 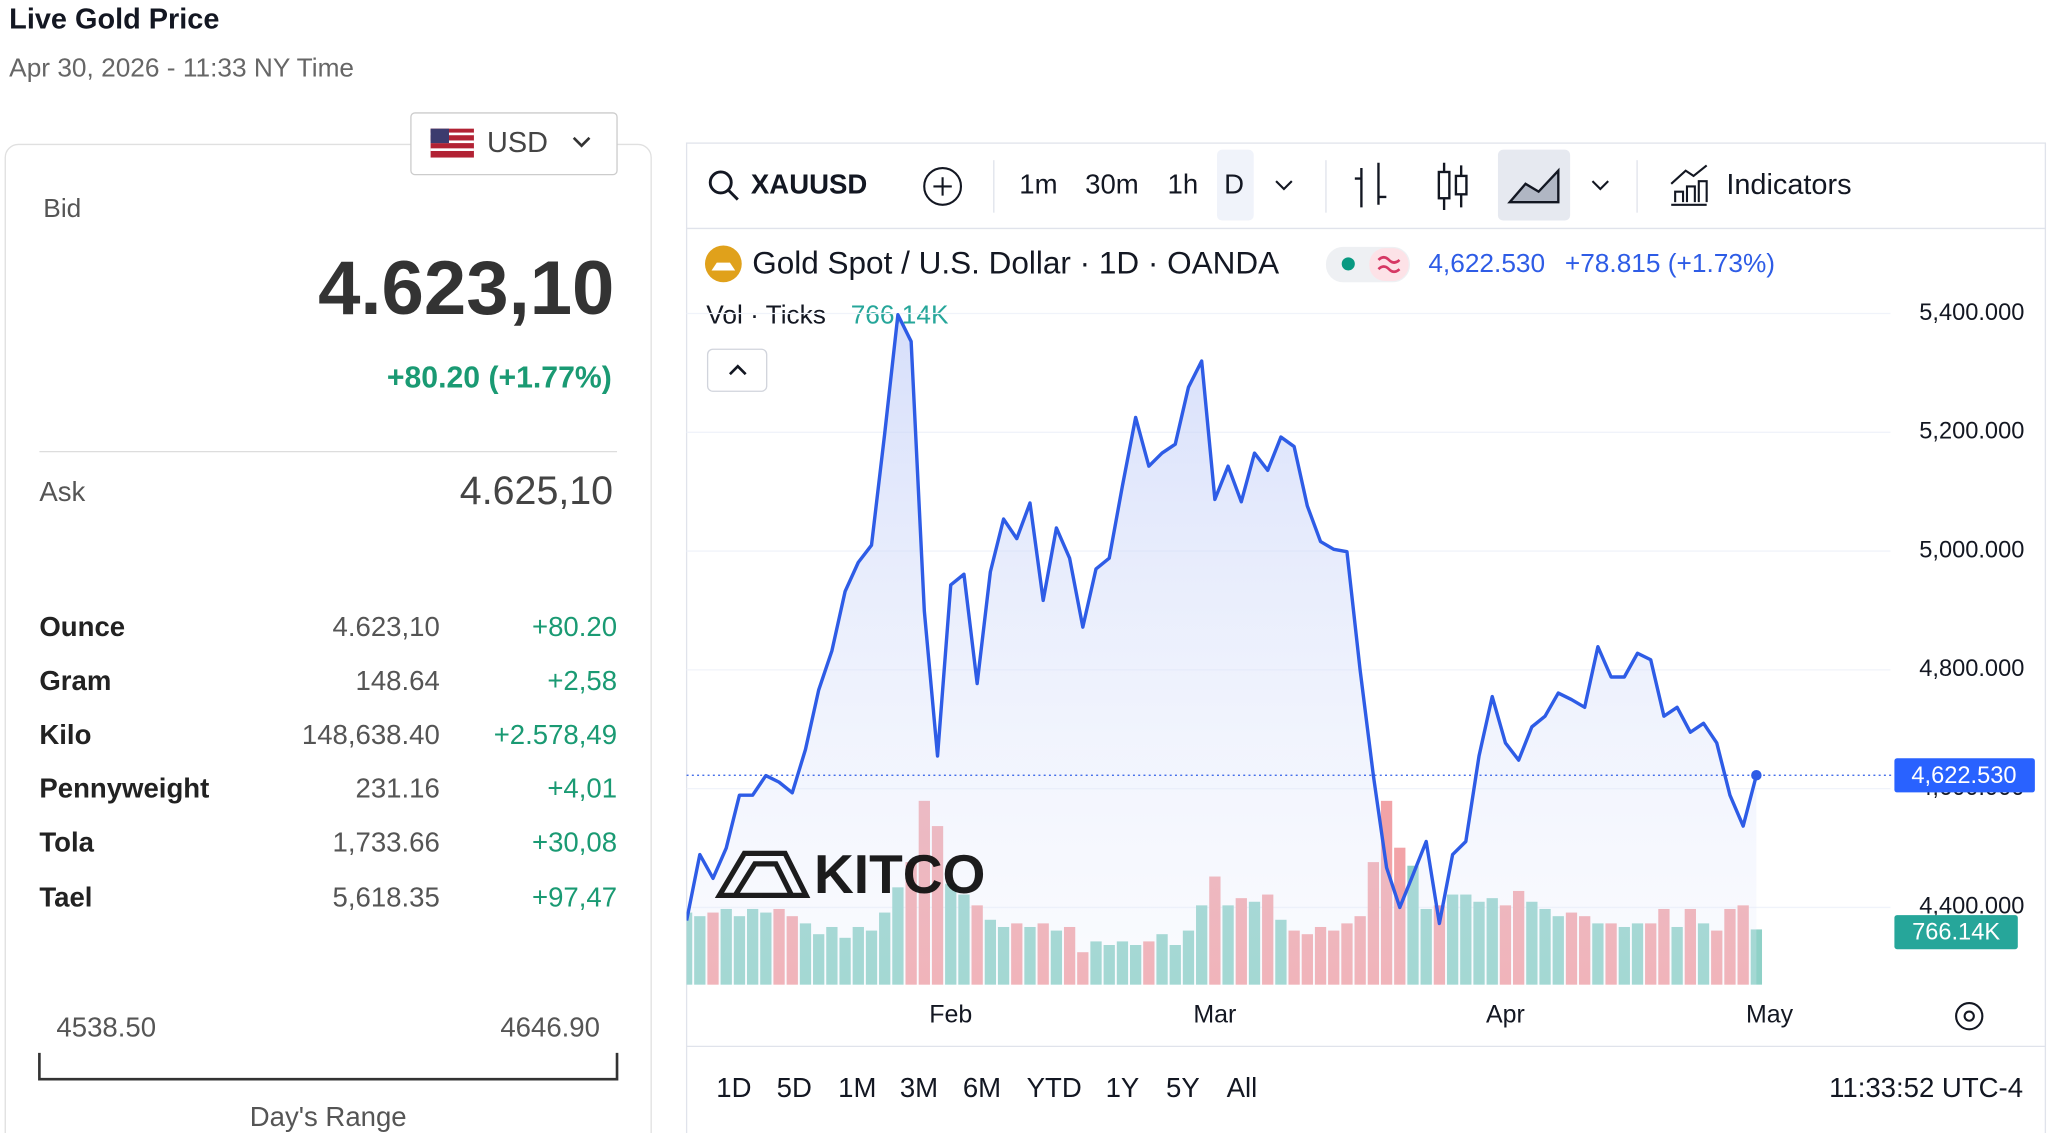 I want to click on area-icon, so click(x=1533, y=185).